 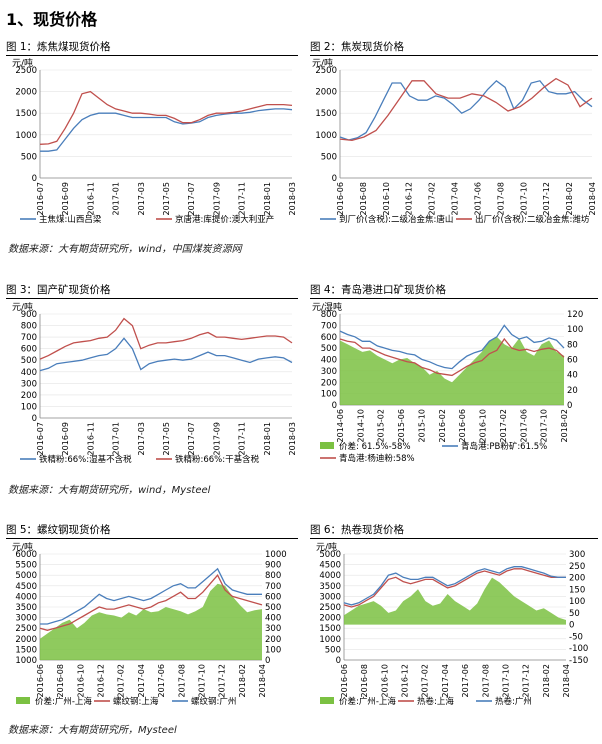 I want to click on x-tick-label: 2017-07, so click(x=191, y=438).